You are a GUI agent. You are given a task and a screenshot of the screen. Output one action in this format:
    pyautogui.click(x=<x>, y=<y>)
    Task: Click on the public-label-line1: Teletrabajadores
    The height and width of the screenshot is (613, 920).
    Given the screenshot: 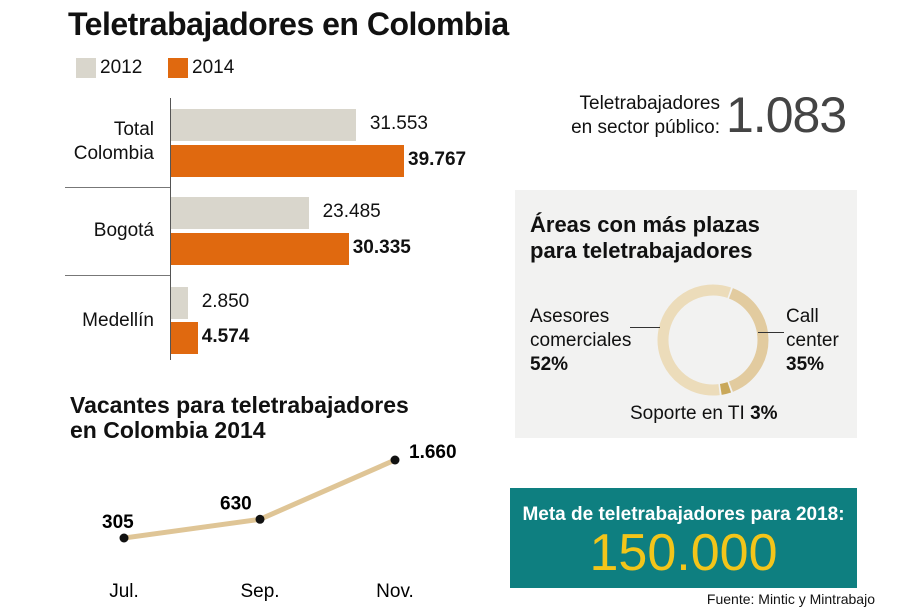 What is the action you would take?
    pyautogui.click(x=649, y=103)
    